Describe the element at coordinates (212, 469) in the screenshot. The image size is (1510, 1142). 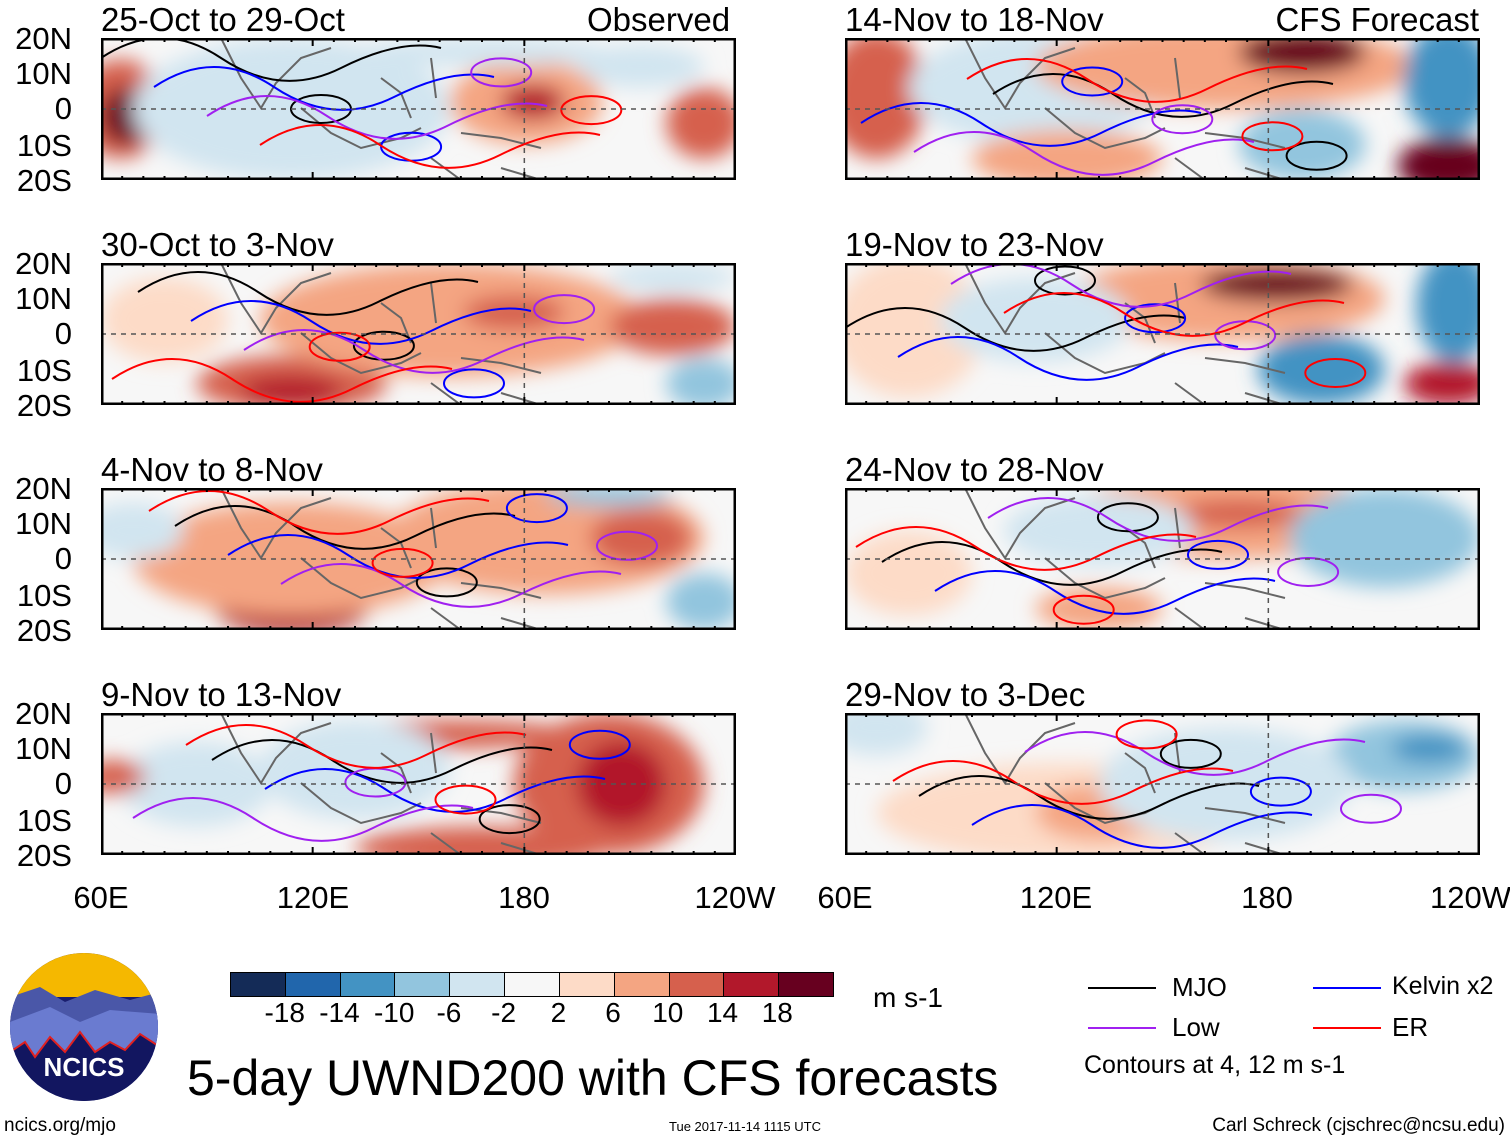
I see `panel-title: 4-Nov to 8-Nov` at that location.